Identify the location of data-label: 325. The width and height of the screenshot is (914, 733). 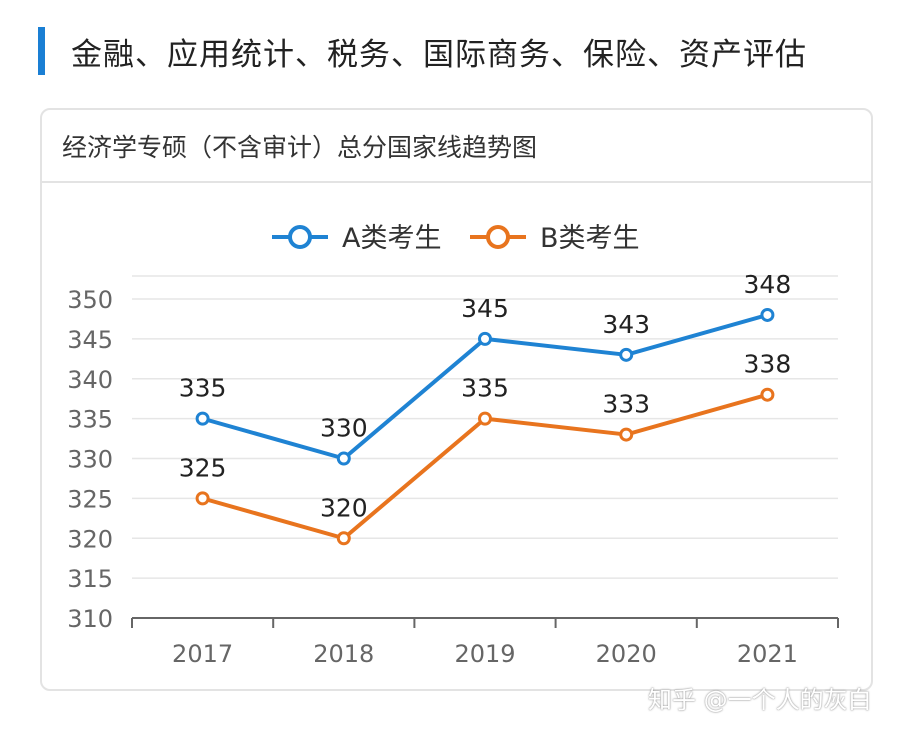
(203, 467).